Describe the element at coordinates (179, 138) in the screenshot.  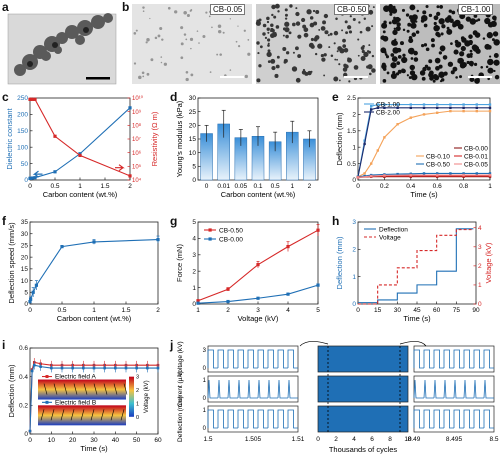
I see `y-axis-label: Young's modulus (kPa)` at that location.